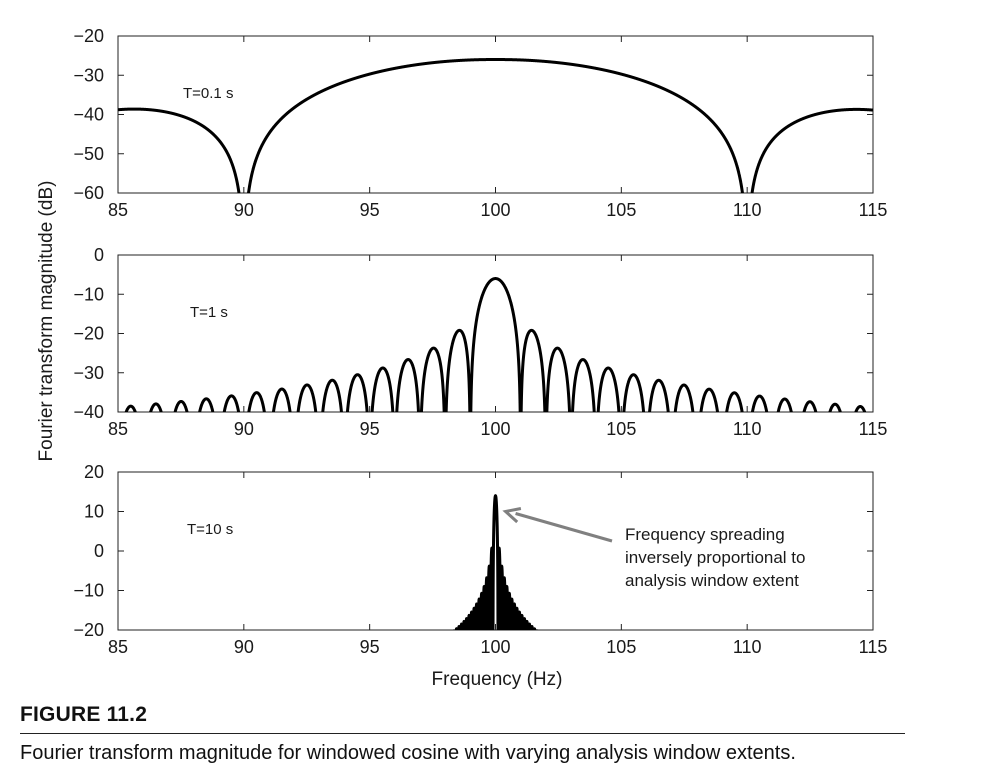 This screenshot has width=990, height=783. I want to click on y-tick-label: −60, so click(88, 193).